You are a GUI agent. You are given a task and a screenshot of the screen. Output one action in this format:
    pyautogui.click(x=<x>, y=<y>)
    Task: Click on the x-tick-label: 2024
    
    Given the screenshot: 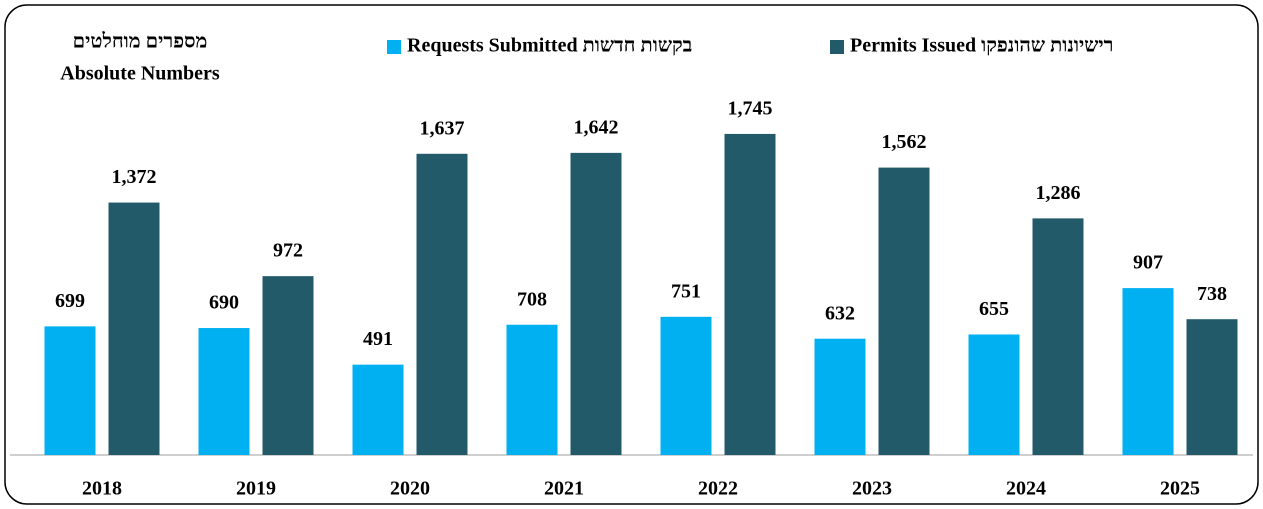 What is the action you would take?
    pyautogui.click(x=1026, y=489)
    